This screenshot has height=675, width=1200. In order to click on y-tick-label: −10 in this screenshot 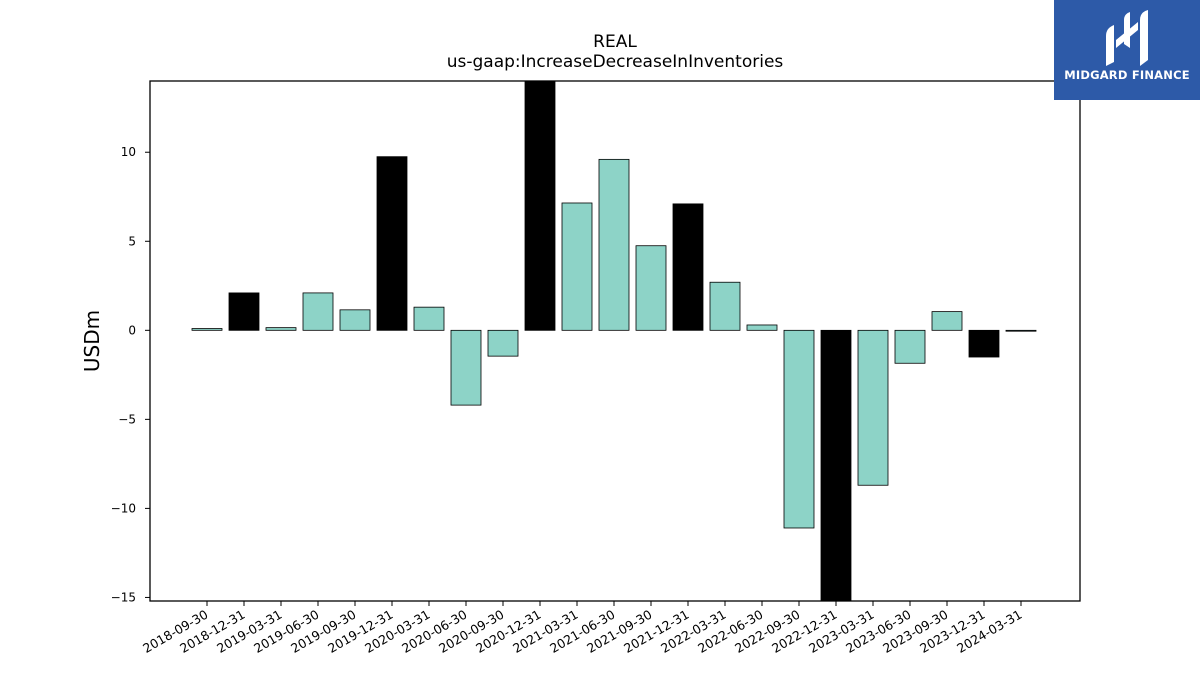, I will do `click(123, 508)`.